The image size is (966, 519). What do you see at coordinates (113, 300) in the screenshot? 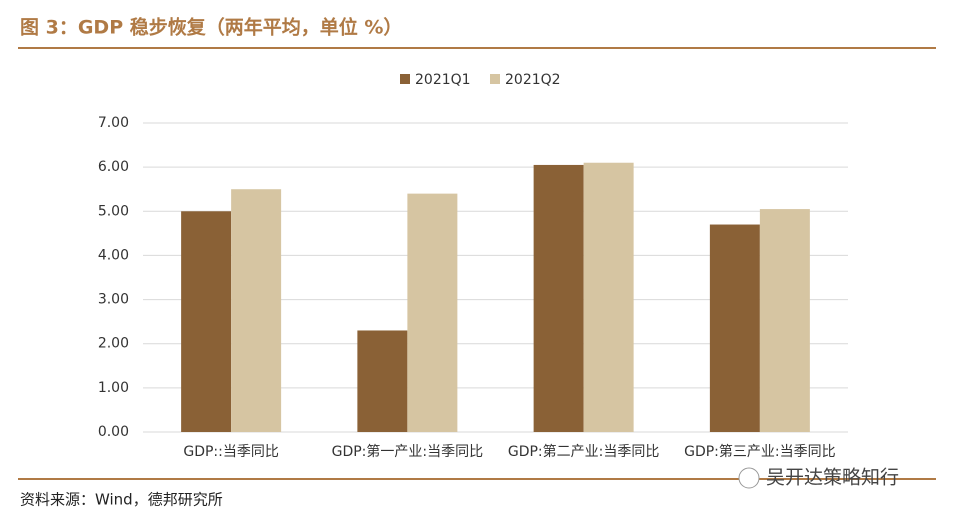
I see `y-tick-label: 3.00` at bounding box center [113, 300].